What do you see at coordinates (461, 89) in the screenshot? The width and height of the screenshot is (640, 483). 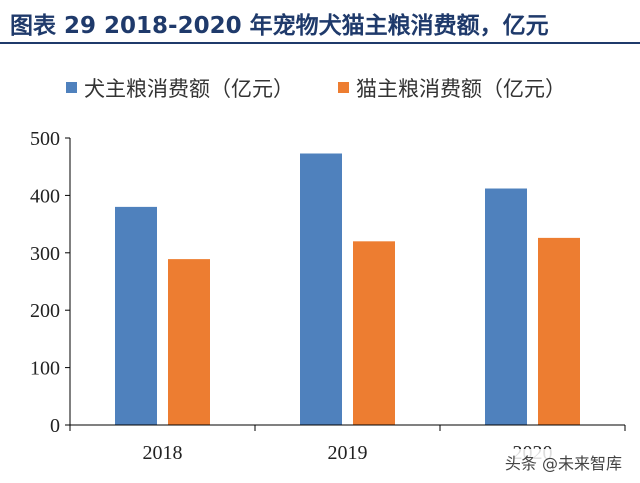 I see `legend-label-1: 猫主粮消费额（亿元）` at bounding box center [461, 89].